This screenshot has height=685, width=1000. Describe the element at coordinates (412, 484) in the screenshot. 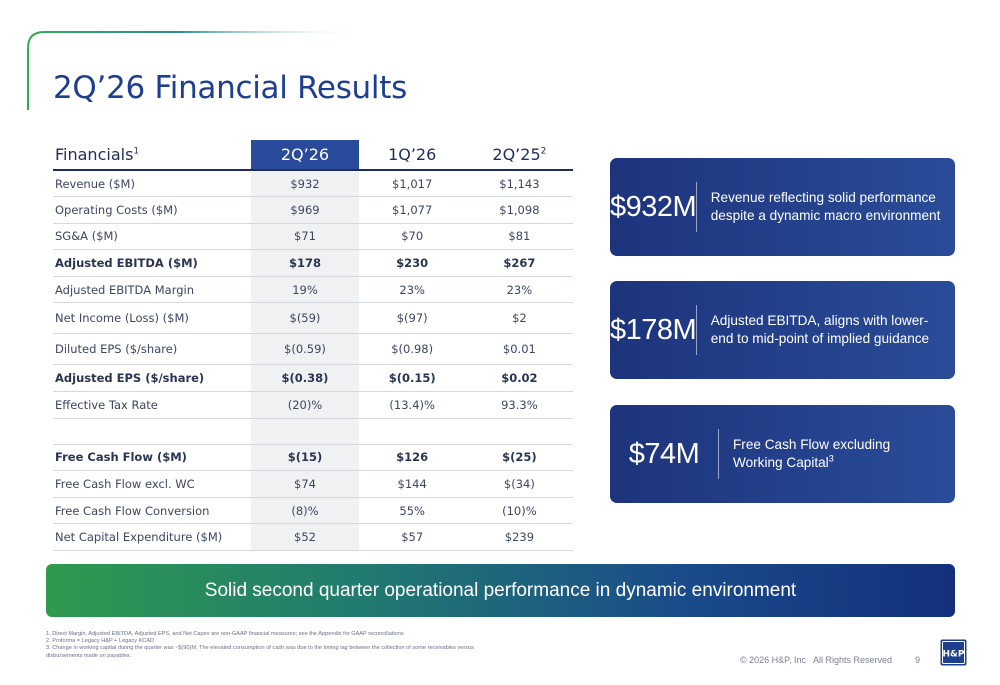

I see `cell-1q26: $144` at that location.